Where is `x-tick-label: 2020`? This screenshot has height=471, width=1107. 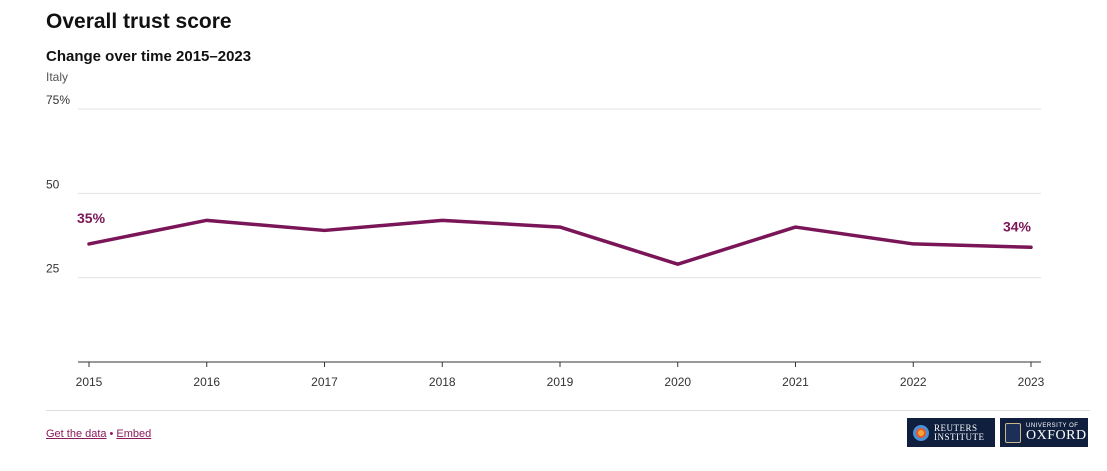
x-tick-label: 2020 is located at coordinates (677, 382).